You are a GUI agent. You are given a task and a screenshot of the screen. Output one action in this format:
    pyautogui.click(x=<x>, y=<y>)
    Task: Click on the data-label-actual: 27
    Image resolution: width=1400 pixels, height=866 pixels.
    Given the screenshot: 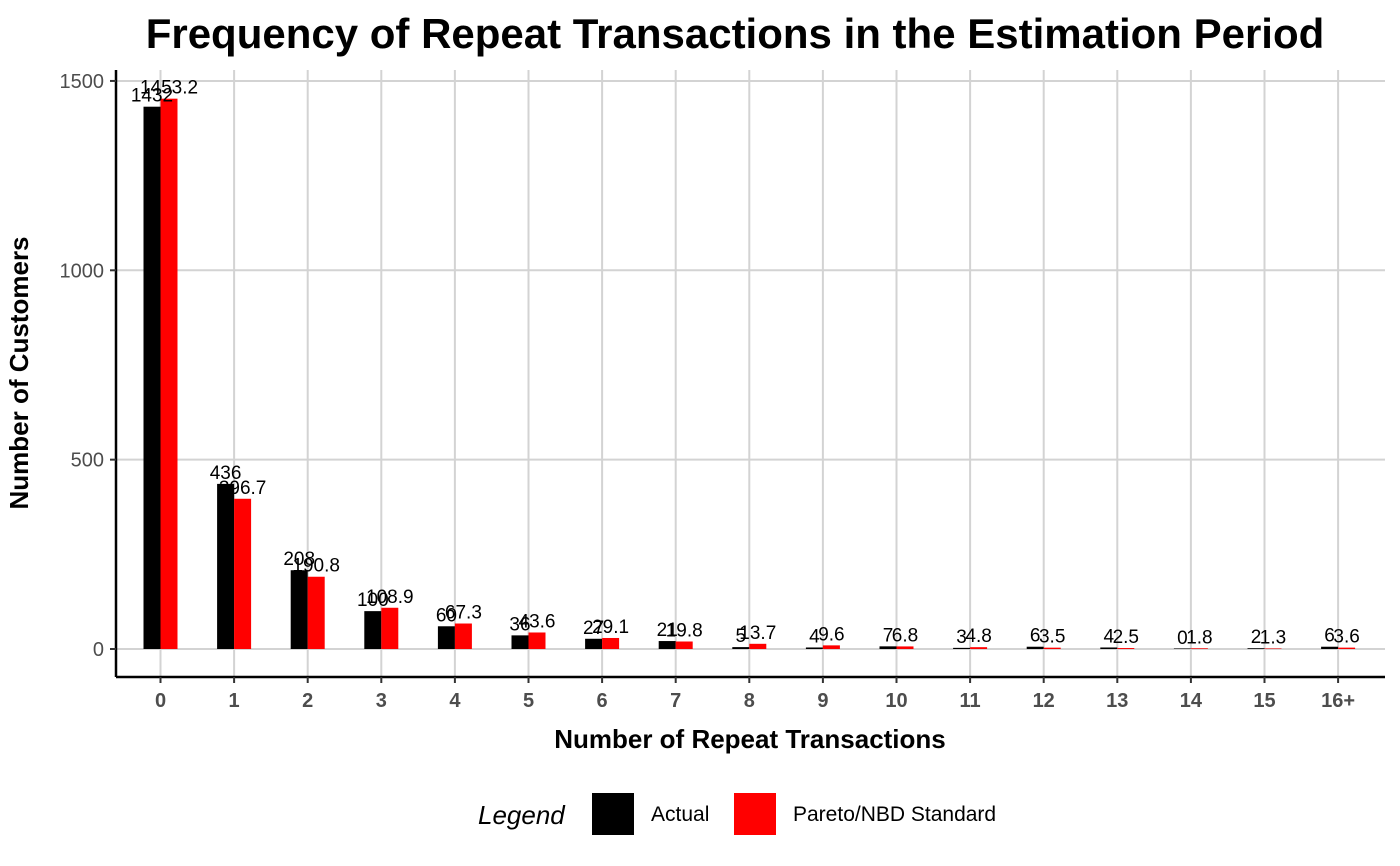 What is the action you would take?
    pyautogui.click(x=593, y=628)
    